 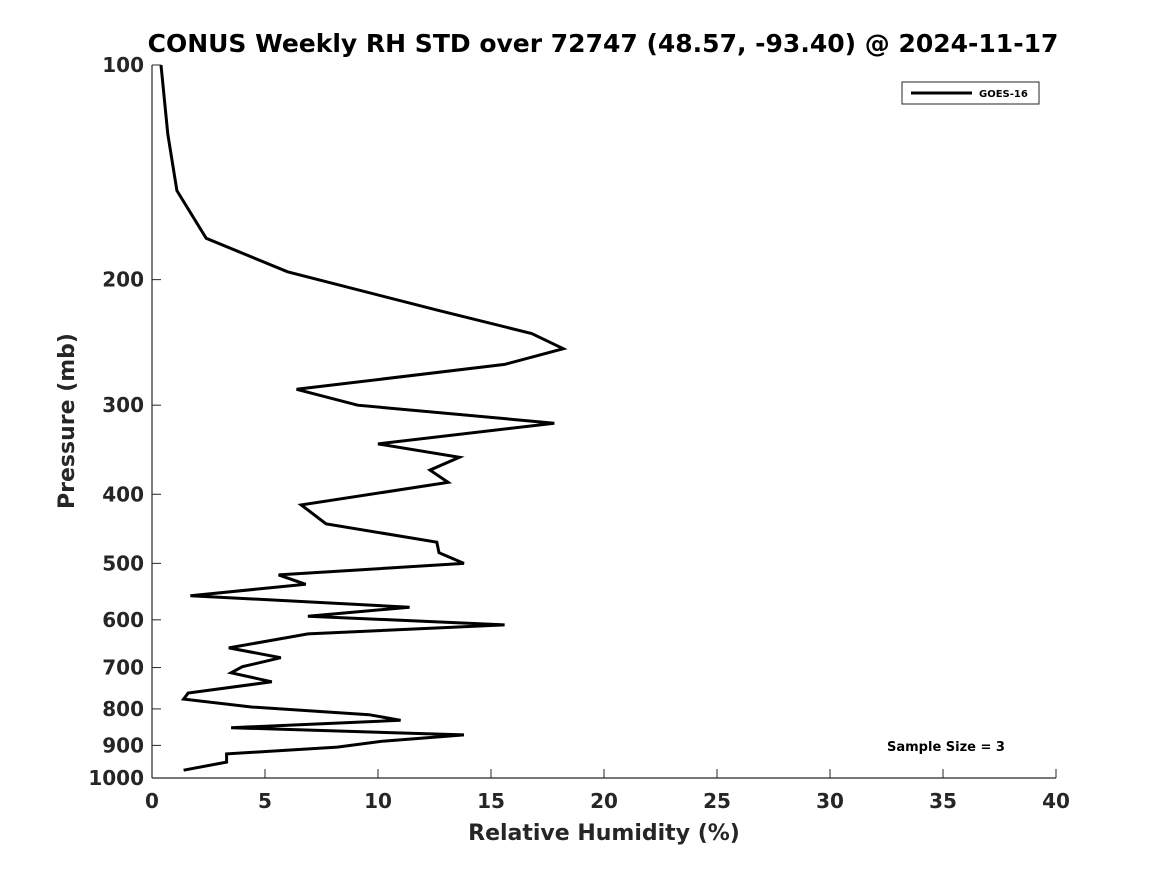 What do you see at coordinates (124, 421) in the screenshot?
I see `y-axis: 100 200 300 400 500 600 700 800 900 1000` at bounding box center [124, 421].